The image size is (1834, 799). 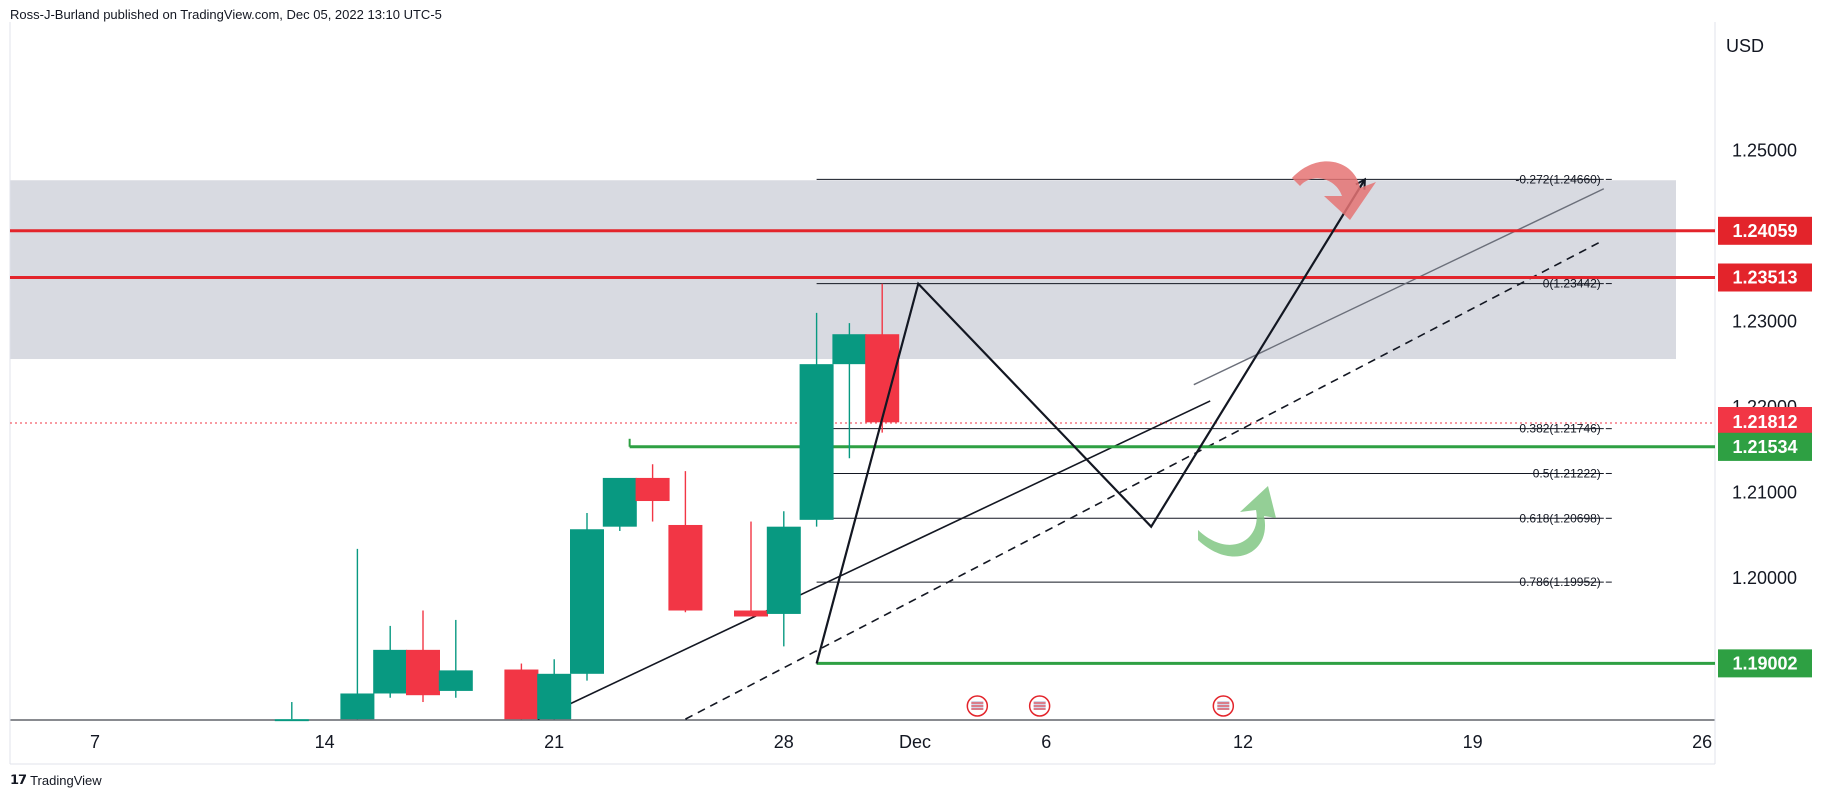 What do you see at coordinates (66, 780) in the screenshot?
I see `footer-brand: TradingView` at bounding box center [66, 780].